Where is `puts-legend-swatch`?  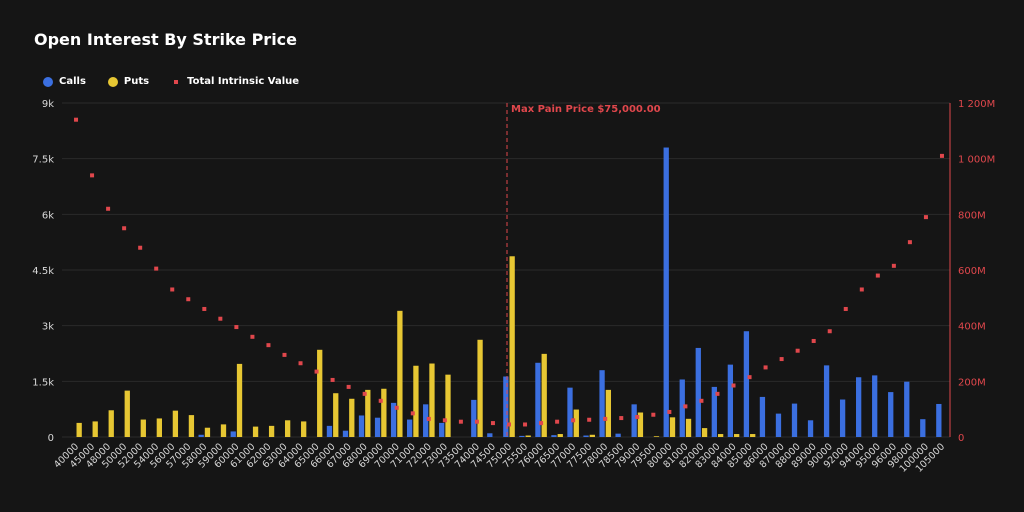 puts-legend-swatch is located at coordinates (112, 81).